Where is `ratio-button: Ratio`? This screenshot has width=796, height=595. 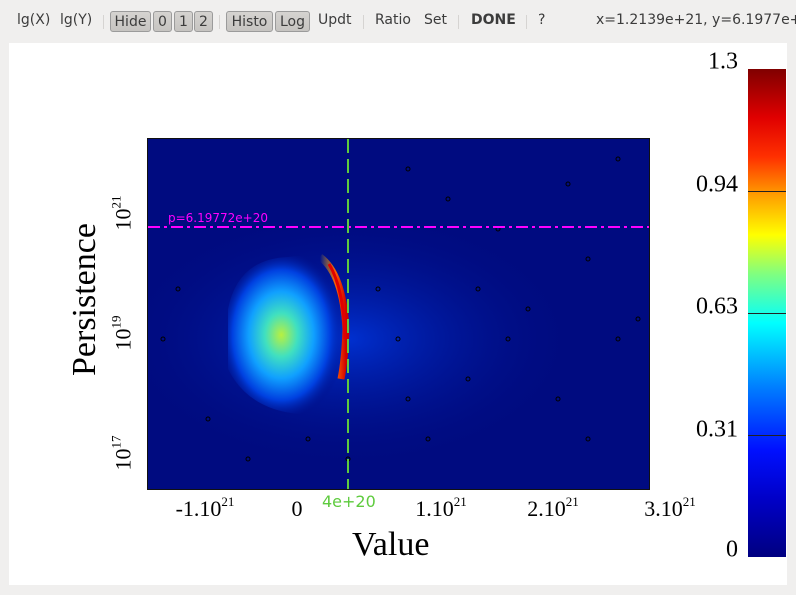 ratio-button: Ratio is located at coordinates (393, 20).